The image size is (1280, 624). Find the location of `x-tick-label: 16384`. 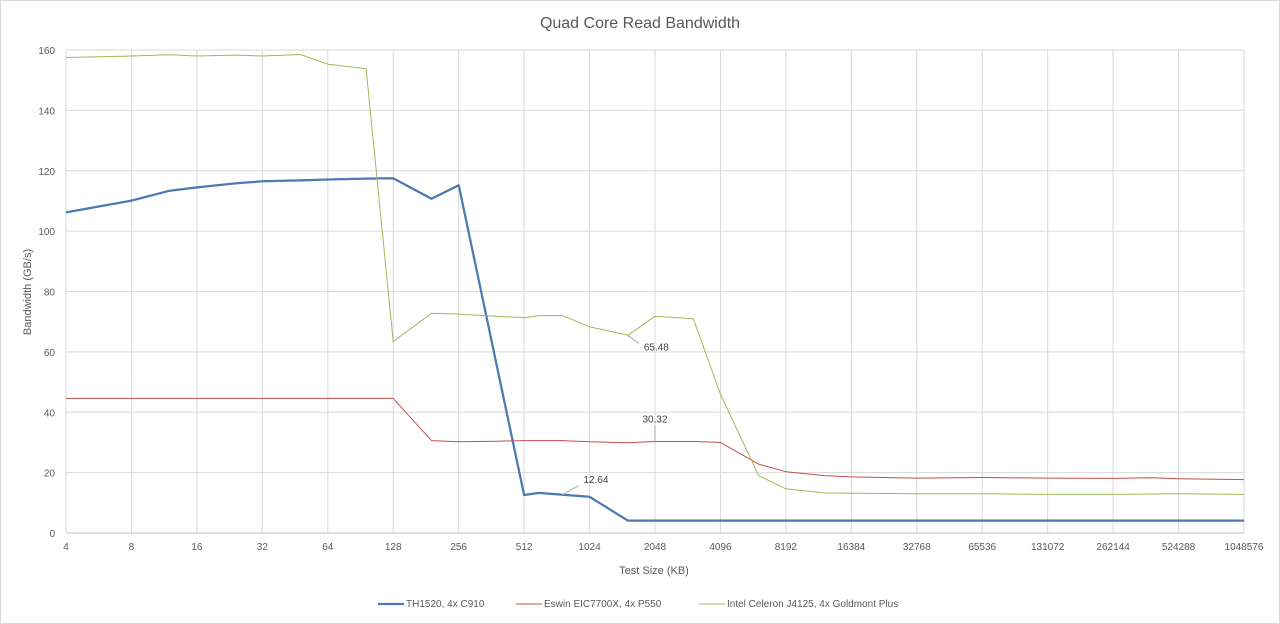

x-tick-label: 16384 is located at coordinates (851, 547).